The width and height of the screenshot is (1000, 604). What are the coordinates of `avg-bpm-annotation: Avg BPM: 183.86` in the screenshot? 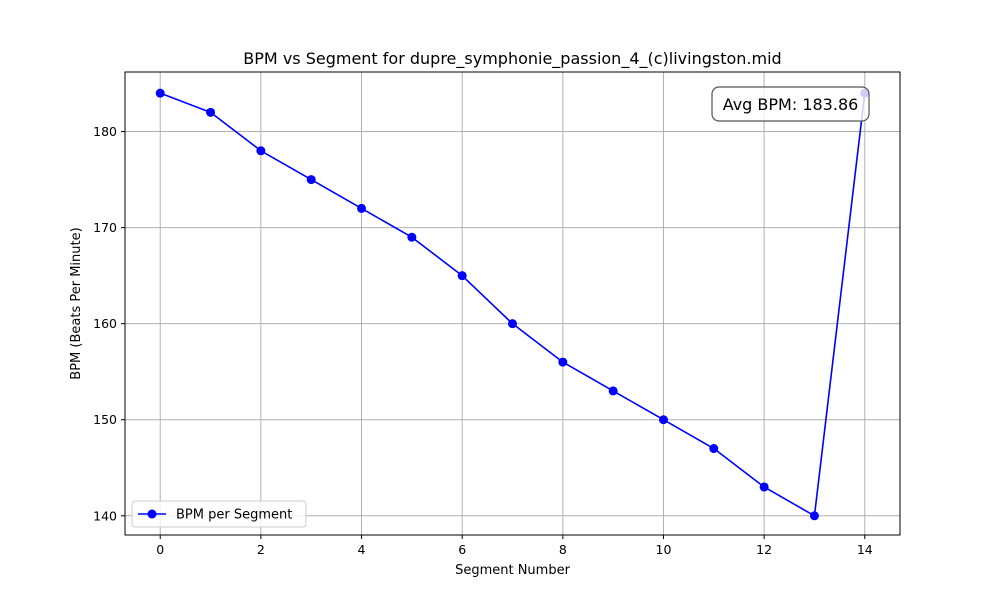 It's located at (790, 104).